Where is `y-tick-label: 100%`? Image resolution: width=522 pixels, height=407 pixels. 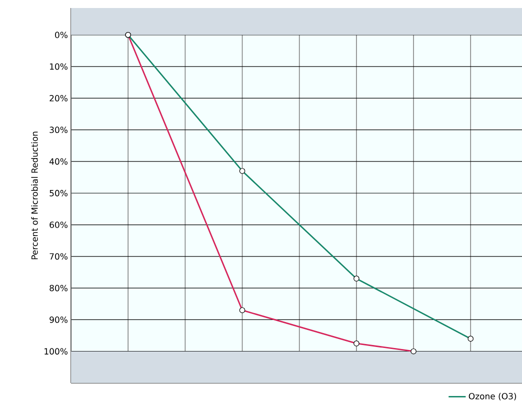 y-tick-label: 100% is located at coordinates (56, 351).